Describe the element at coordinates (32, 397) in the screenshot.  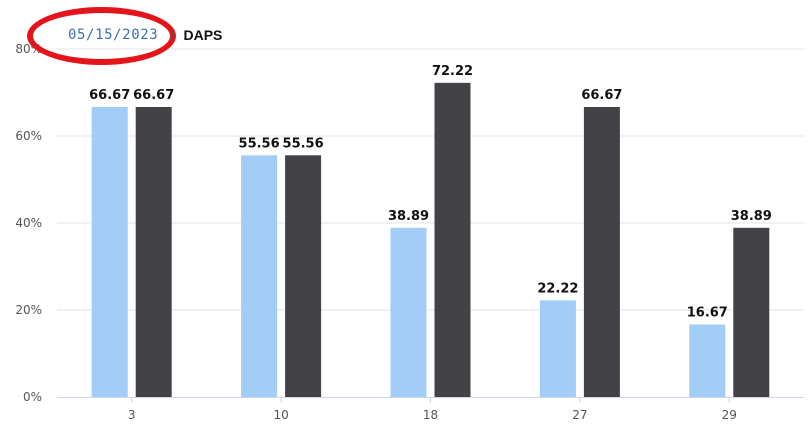
I see `y-tick-label: 0%` at that location.